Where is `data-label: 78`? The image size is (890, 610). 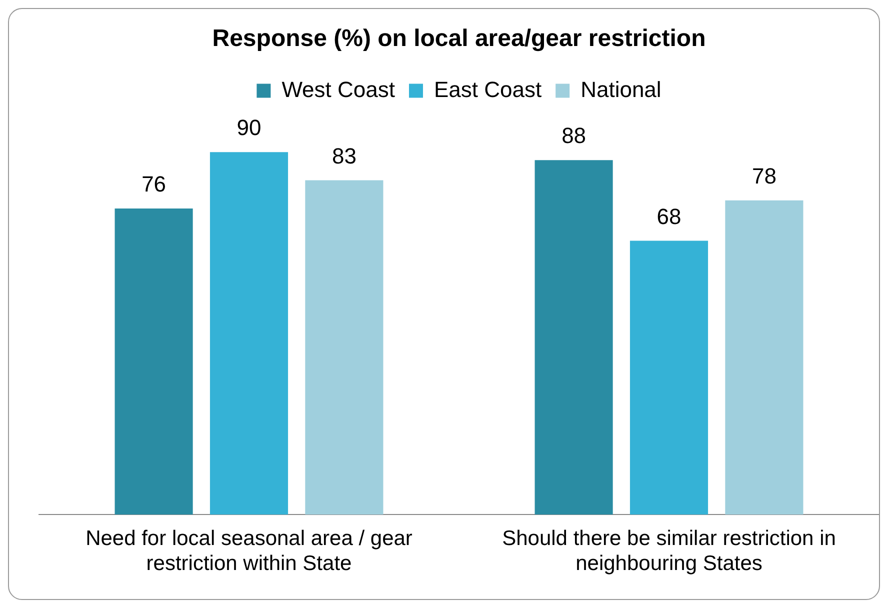
data-label: 78 is located at coordinates (764, 175).